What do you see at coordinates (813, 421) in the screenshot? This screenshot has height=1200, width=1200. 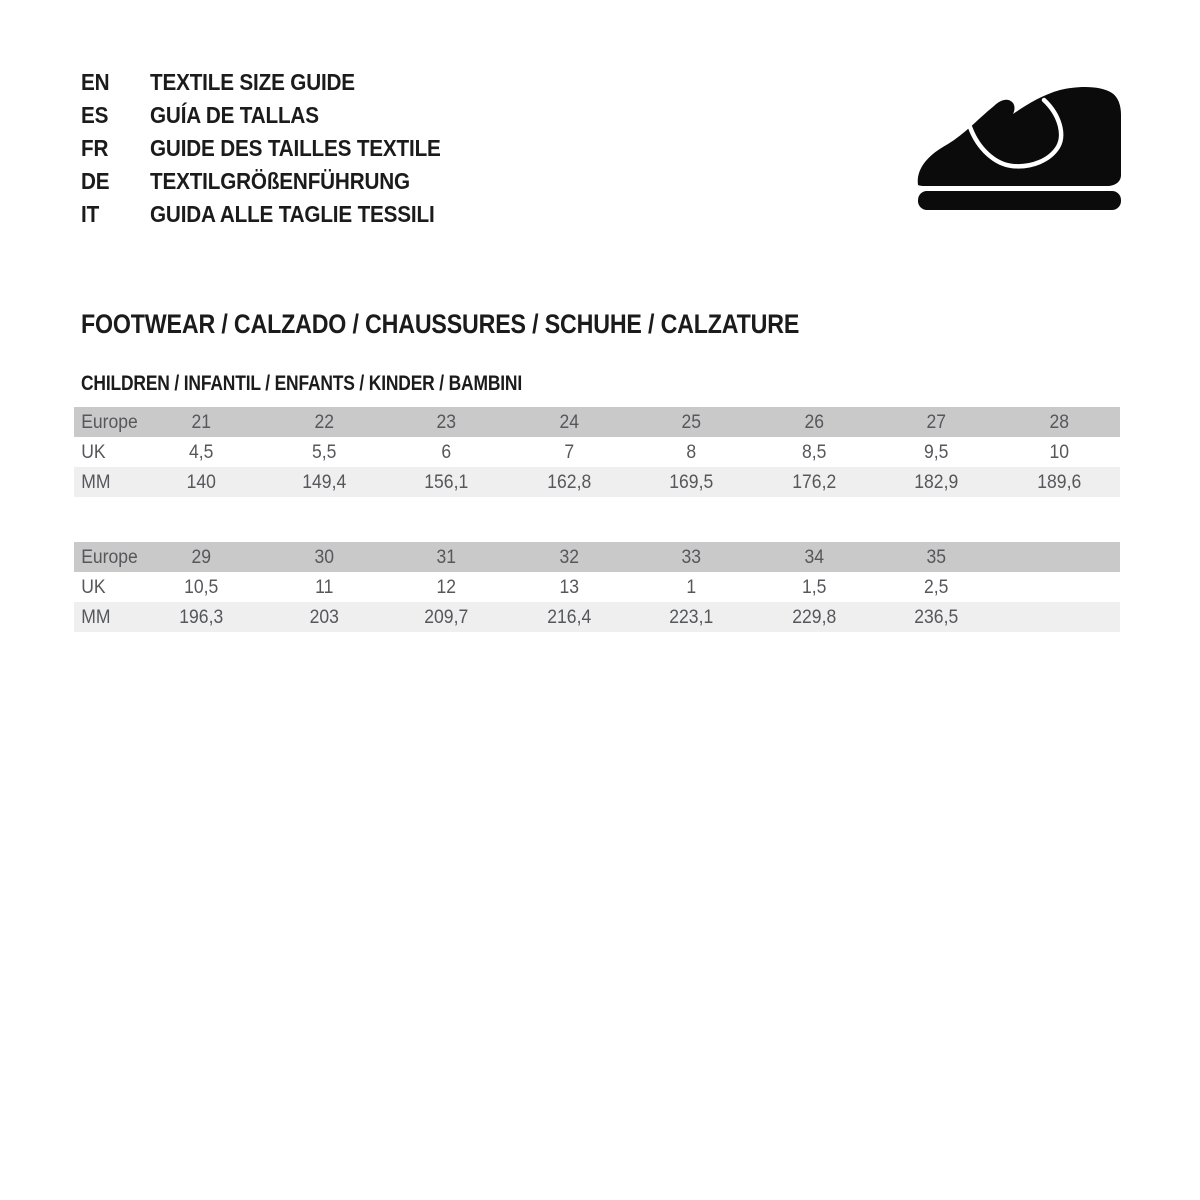 I see `size-cell: 26` at bounding box center [813, 421].